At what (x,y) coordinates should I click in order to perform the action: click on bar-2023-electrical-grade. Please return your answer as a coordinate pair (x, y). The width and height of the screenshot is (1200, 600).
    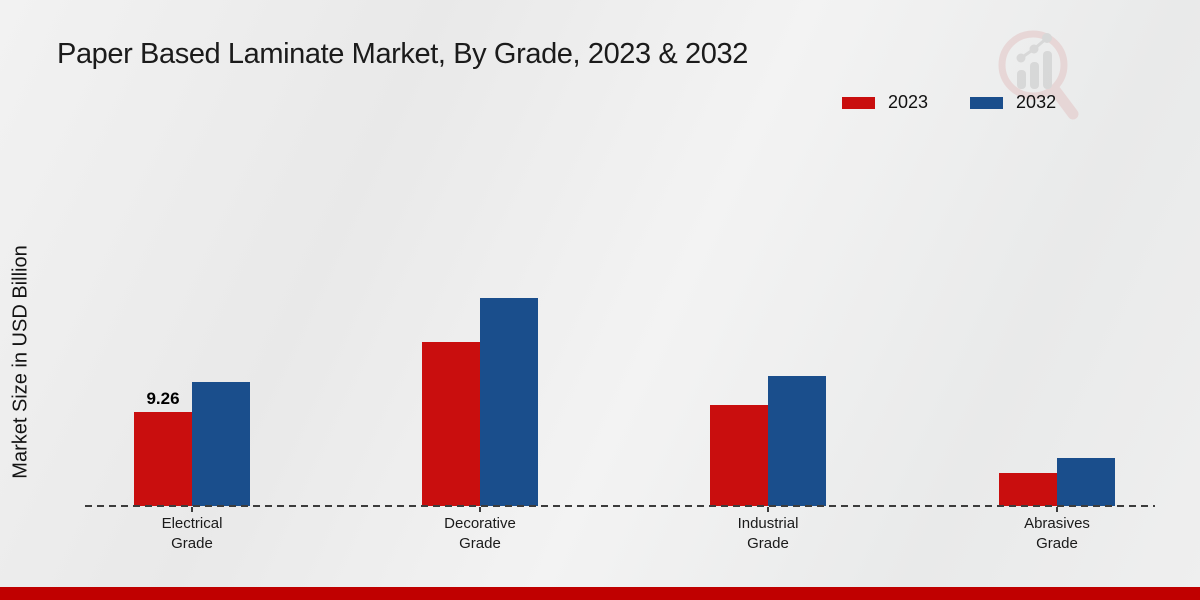
    Looking at the image, I should click on (163, 459).